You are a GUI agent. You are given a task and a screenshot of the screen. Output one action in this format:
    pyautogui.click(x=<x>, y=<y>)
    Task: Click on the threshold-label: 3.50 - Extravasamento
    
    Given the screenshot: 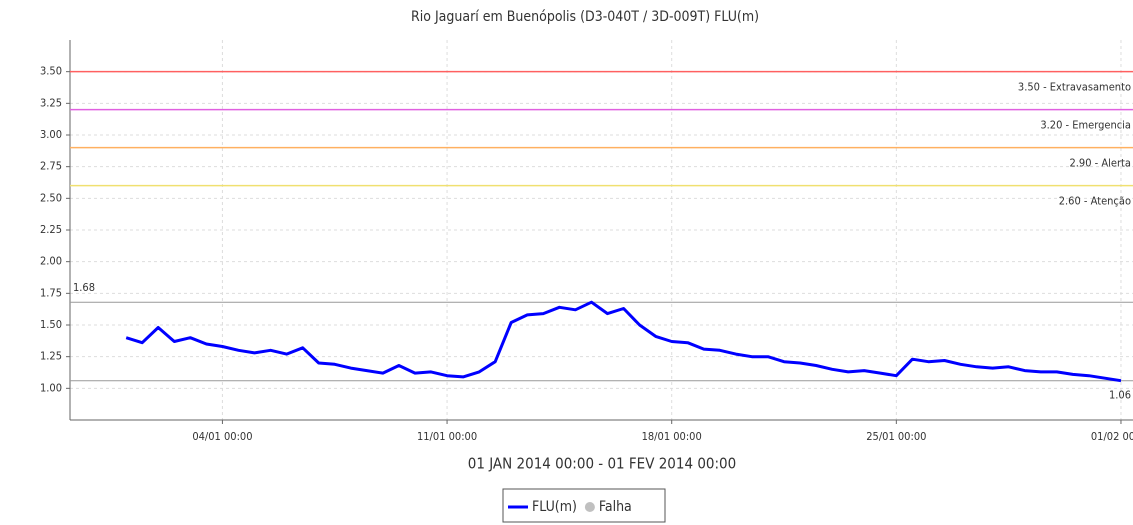 What is the action you would take?
    pyautogui.click(x=1074, y=87)
    